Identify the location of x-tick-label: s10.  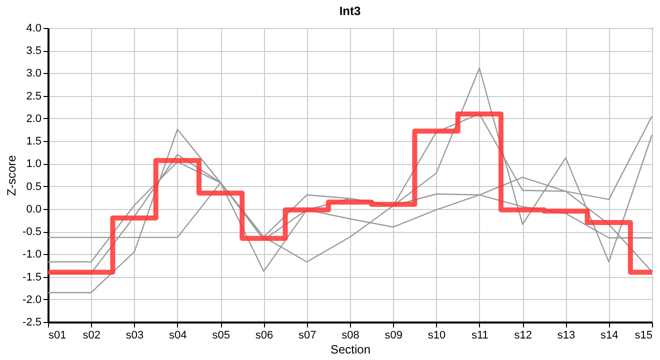
(437, 336).